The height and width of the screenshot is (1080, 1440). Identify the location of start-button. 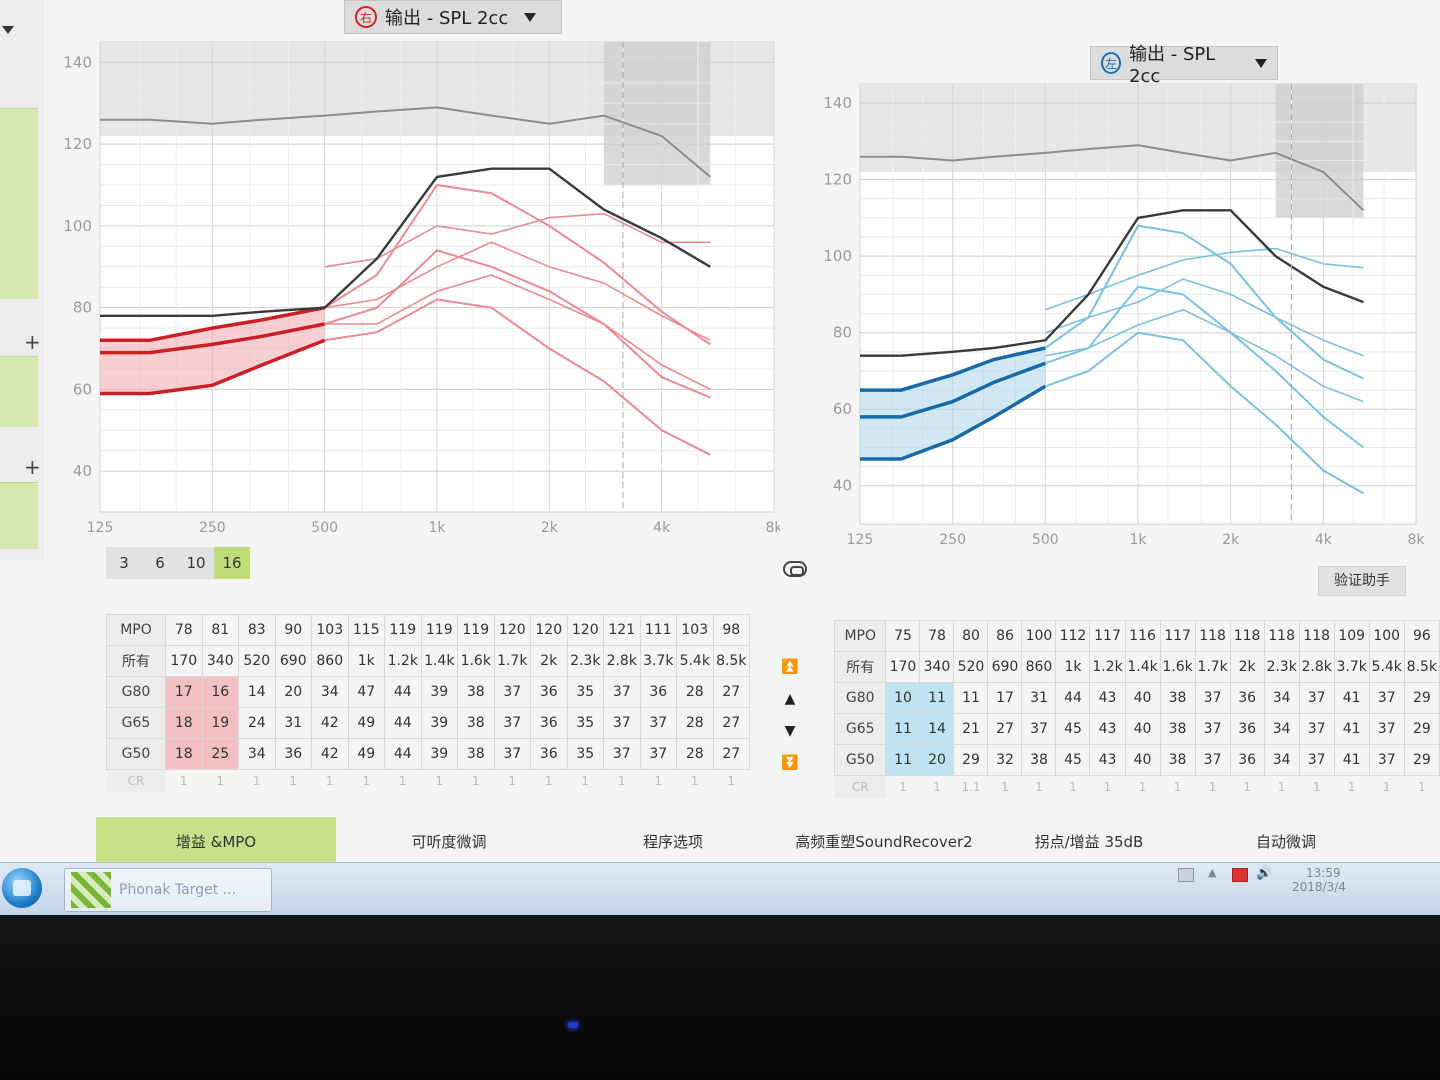
(22, 888).